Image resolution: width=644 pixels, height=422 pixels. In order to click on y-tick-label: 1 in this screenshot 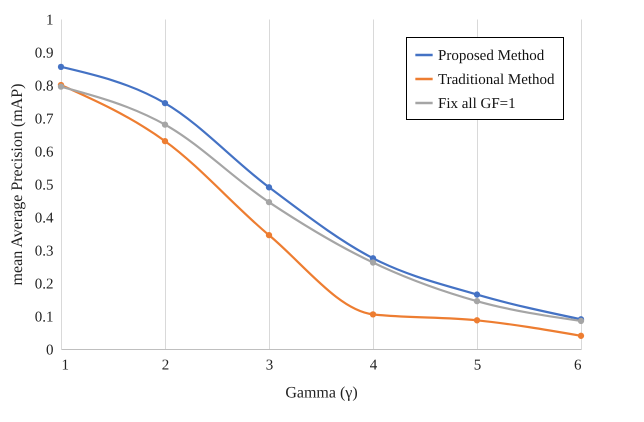, I will do `click(50, 20)`.